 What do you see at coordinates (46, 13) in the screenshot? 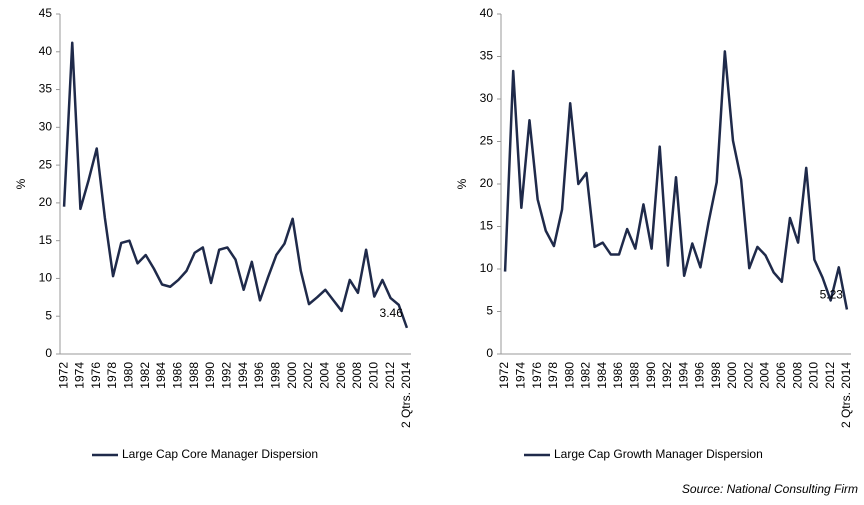
I see `y-tick-label: 45` at bounding box center [46, 13].